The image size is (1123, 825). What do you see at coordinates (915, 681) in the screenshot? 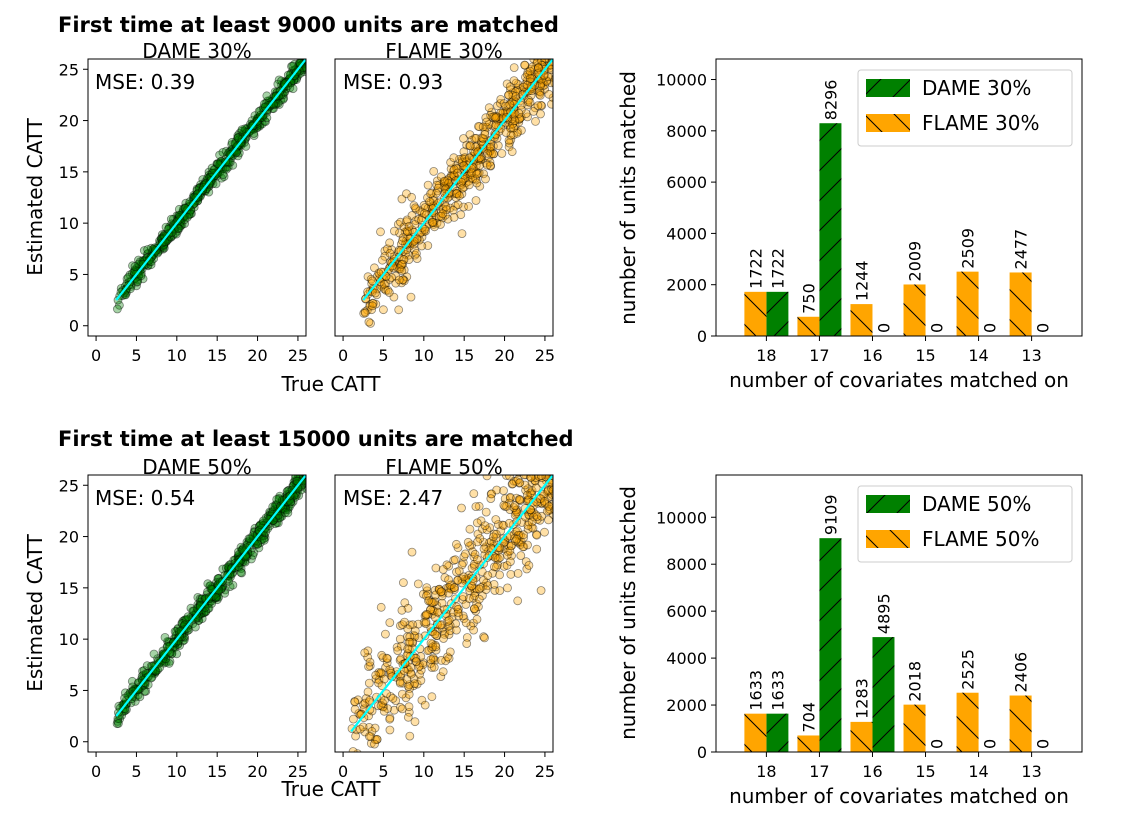
I see `bar-value-label: 2018` at bounding box center [915, 681].